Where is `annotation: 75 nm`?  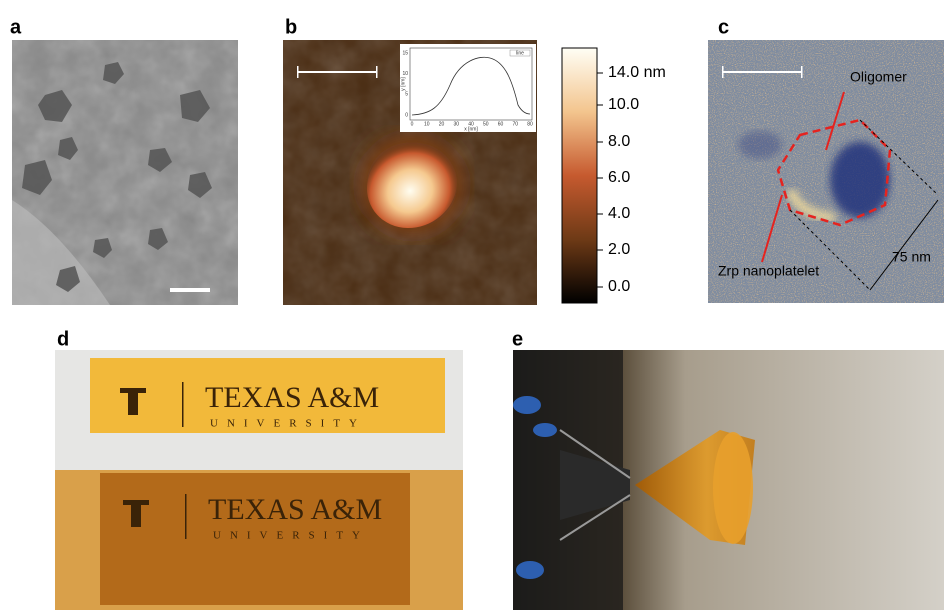
annotation: 75 nm is located at coordinates (911, 257).